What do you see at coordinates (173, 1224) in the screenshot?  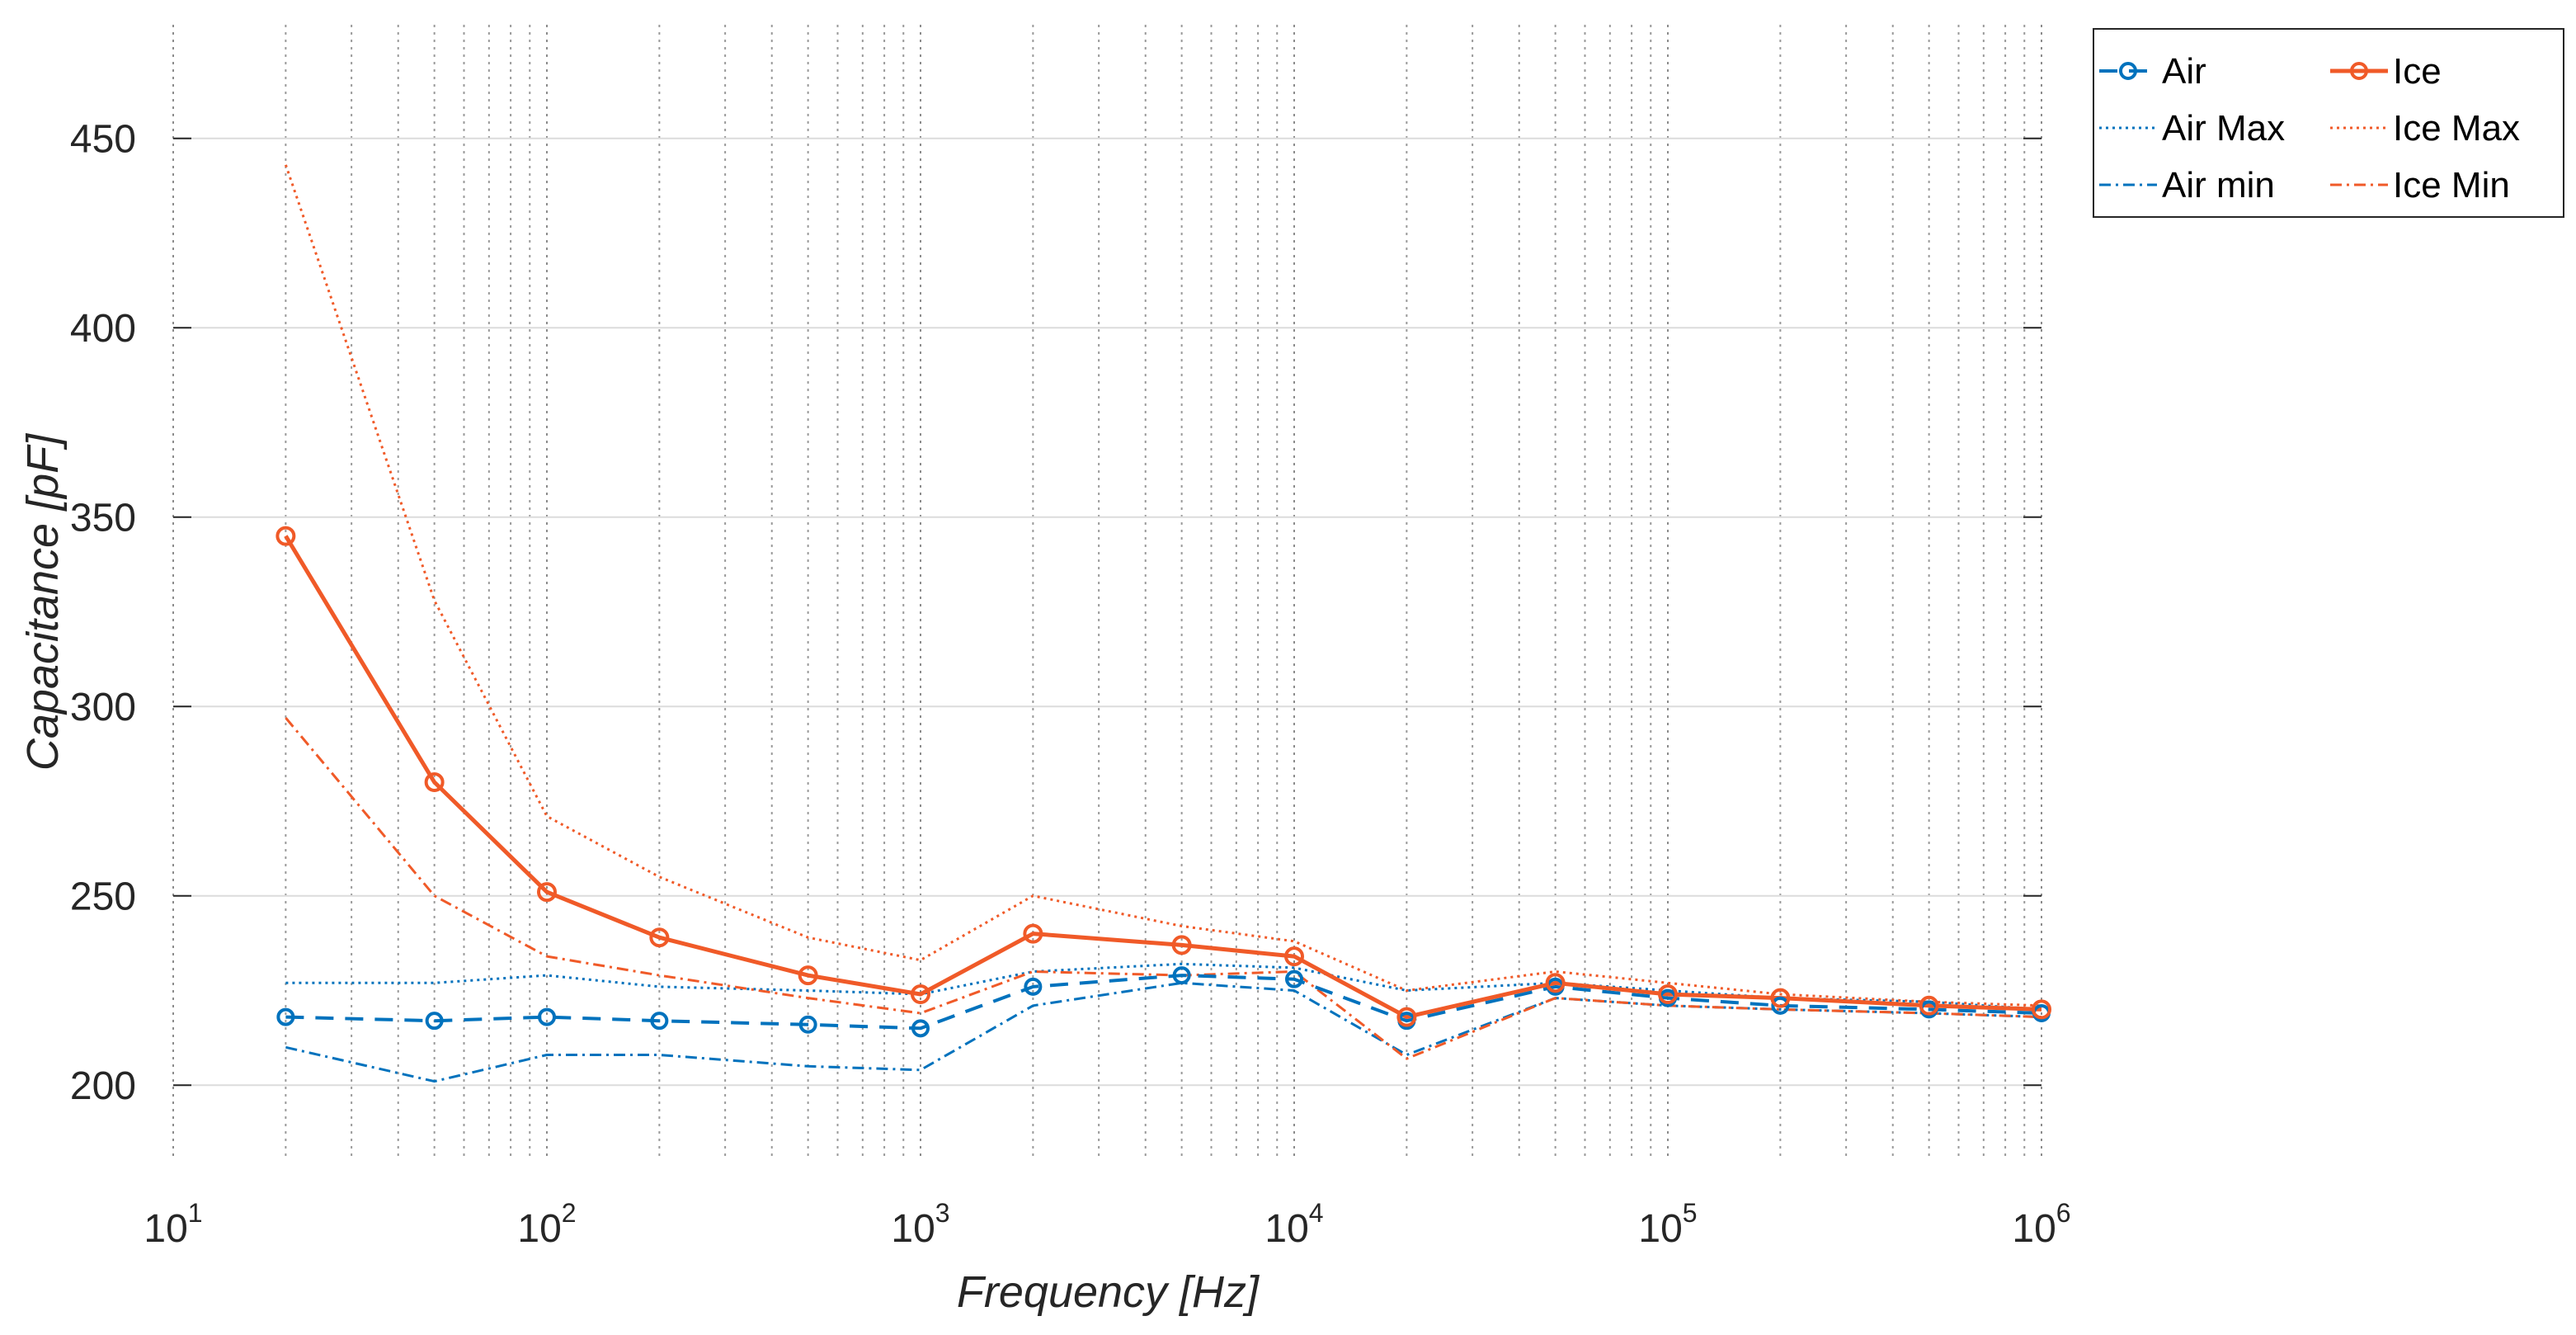 I see `x-tick-label: 10¹` at bounding box center [173, 1224].